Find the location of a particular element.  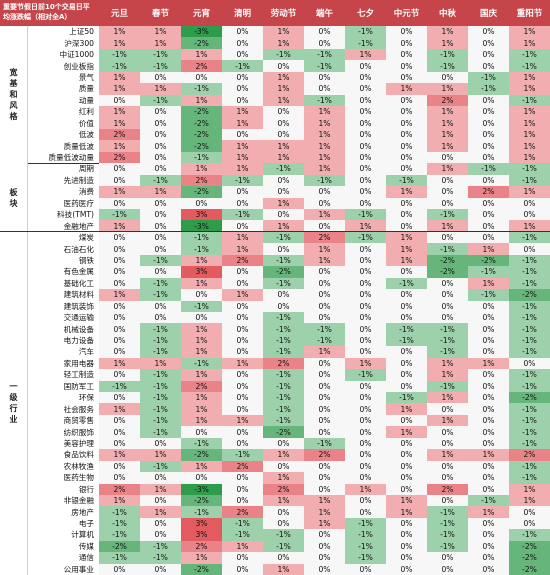

row-label: 公用事业 is located at coordinates (78, 569).